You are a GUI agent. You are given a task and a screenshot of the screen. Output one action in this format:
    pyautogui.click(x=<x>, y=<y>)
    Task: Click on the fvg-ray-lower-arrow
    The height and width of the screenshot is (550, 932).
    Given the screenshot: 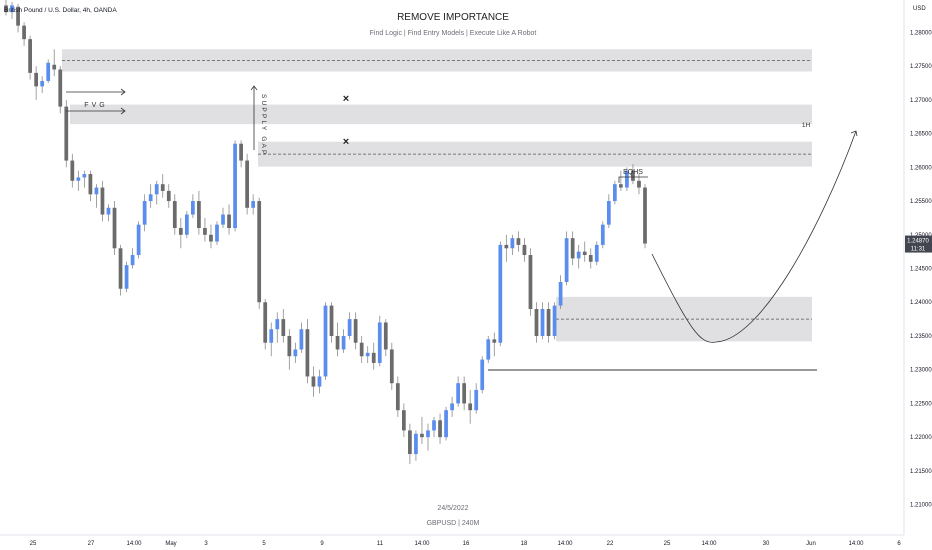 What is the action you would take?
    pyautogui.click(x=123, y=111)
    